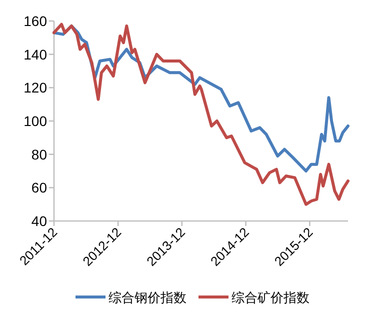 This screenshot has height=327, width=385. Describe the element at coordinates (39, 154) in the screenshot. I see `y-tick-label: 80` at that location.